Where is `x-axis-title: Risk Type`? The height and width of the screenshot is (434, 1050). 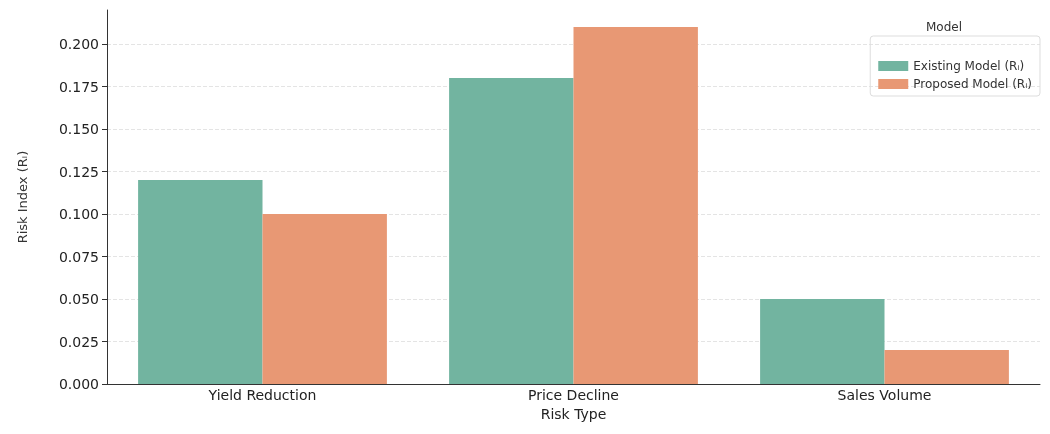
x-axis-title: Risk Type is located at coordinates (573, 414).